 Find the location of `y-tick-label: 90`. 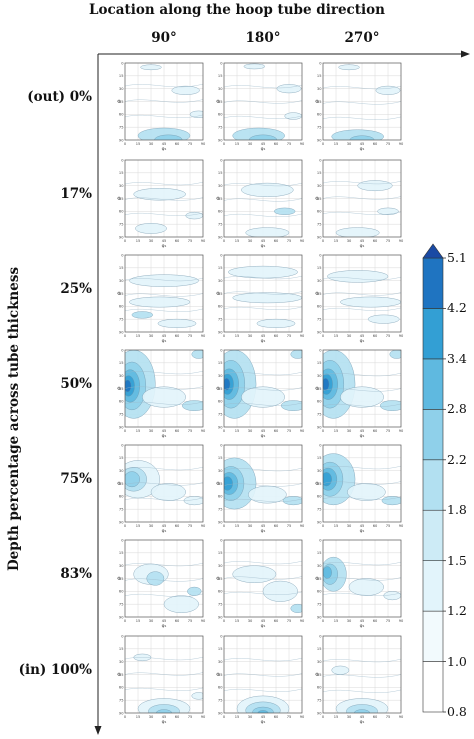

y-tick-label: 90 is located at coordinates (220, 617).